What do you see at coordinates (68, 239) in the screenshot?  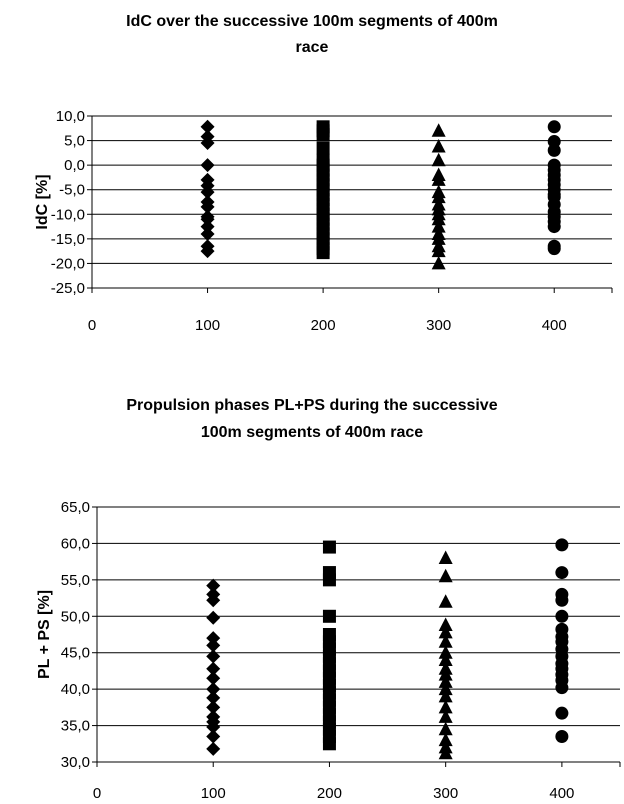 I see `y-tick-label: -15,0` at bounding box center [68, 239].